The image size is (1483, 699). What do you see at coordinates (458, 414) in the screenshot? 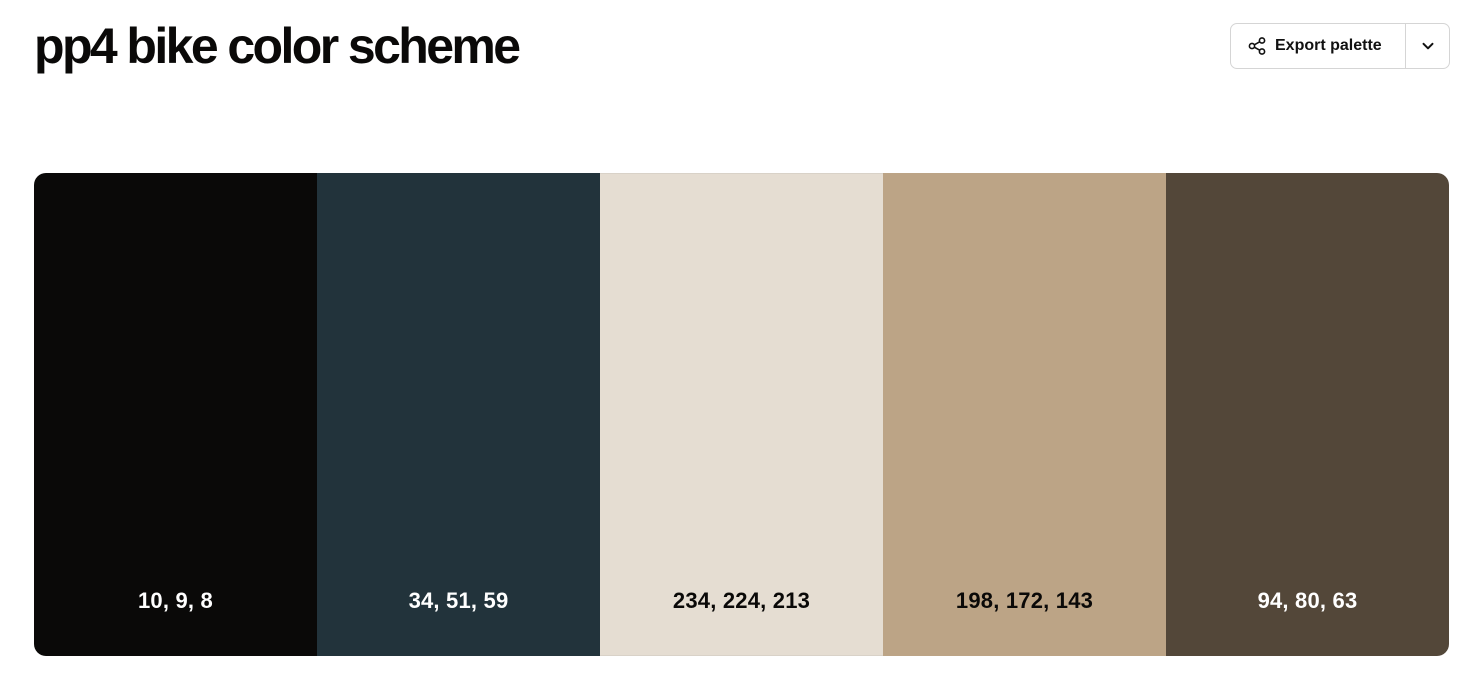
I see `color-swatch-2: 34, 51, 59` at bounding box center [458, 414].